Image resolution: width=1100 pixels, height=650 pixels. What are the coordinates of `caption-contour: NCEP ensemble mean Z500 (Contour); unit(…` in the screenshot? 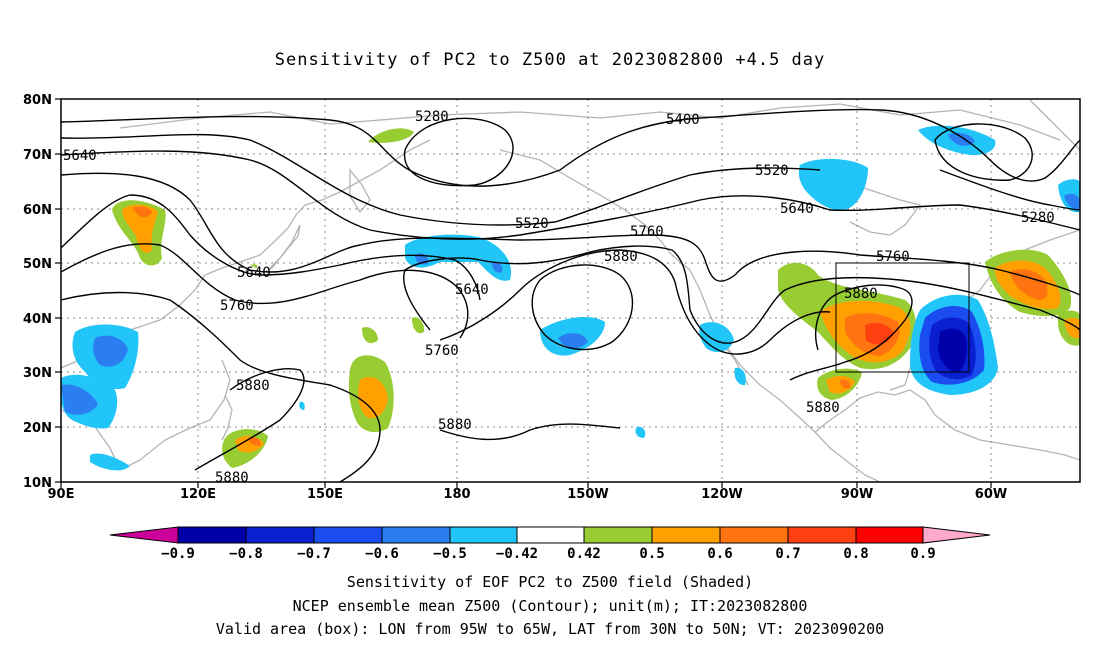 It's located at (550, 606).